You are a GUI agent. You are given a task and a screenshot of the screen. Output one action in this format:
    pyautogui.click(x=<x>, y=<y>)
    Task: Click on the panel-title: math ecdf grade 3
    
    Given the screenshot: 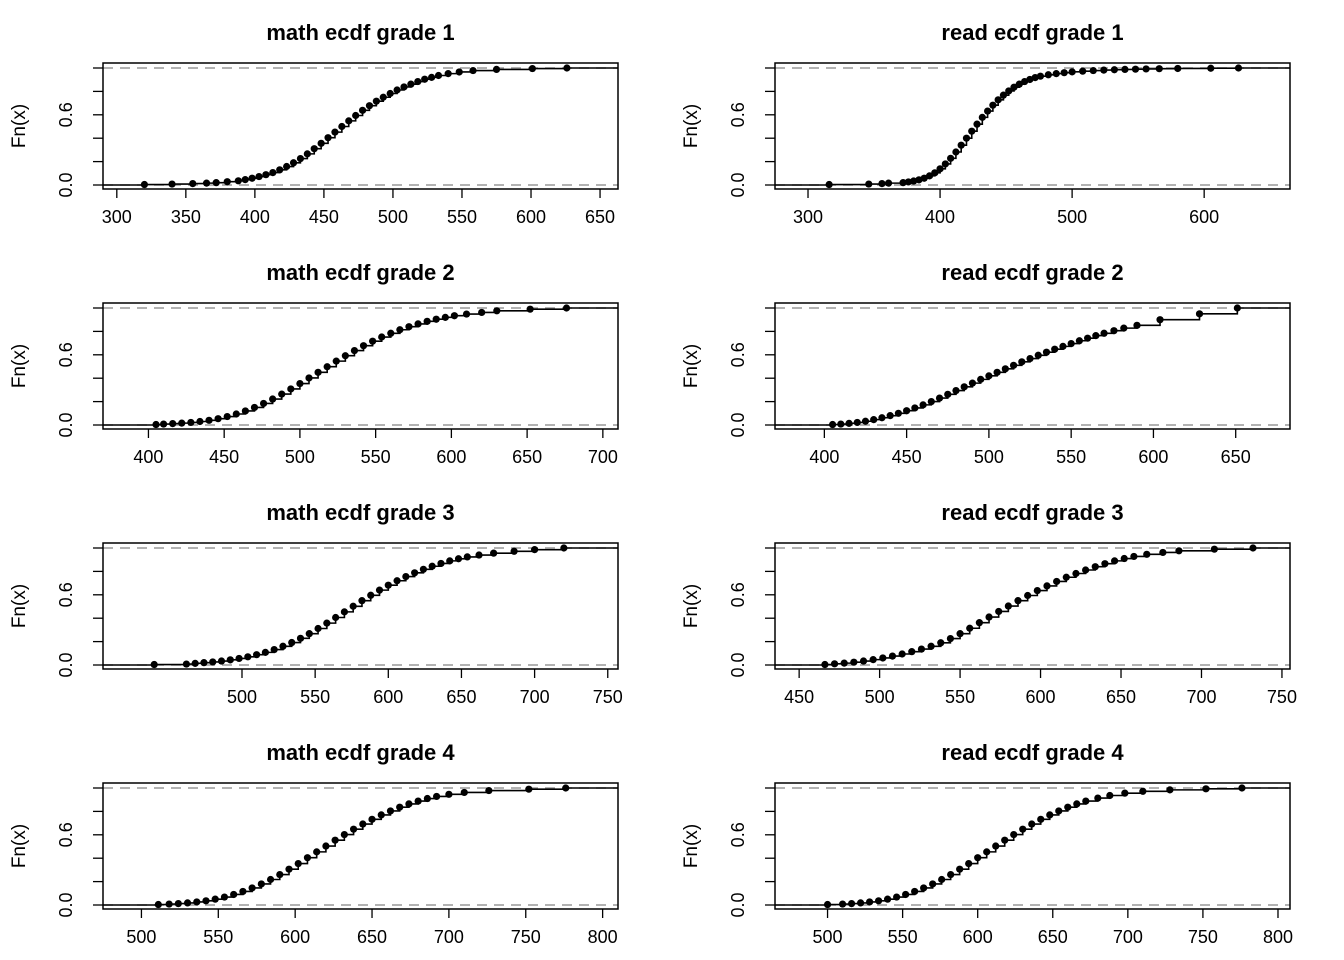 What is the action you would take?
    pyautogui.click(x=360, y=512)
    